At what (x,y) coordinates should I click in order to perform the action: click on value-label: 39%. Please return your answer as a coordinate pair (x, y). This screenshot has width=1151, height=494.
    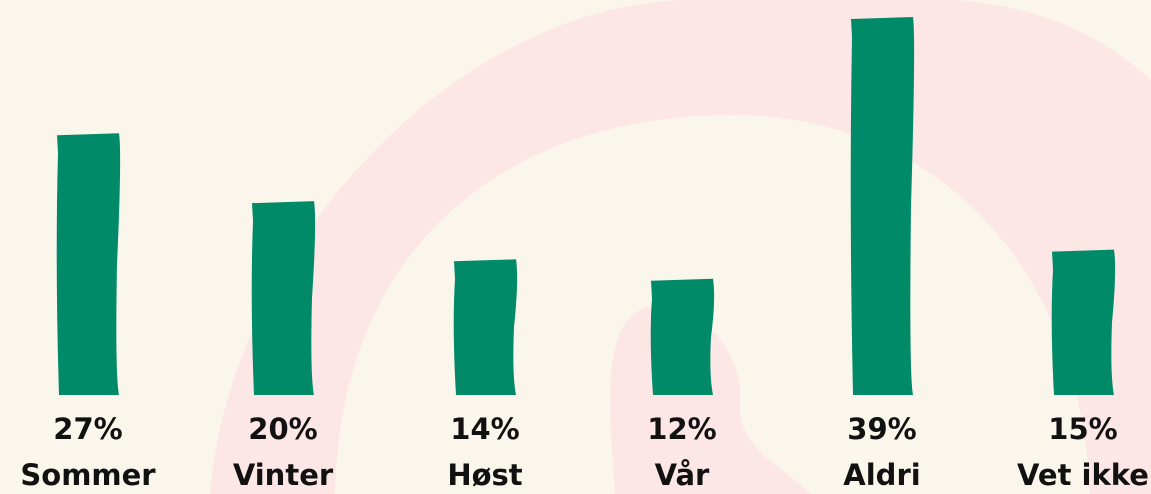
    Looking at the image, I should click on (881, 429).